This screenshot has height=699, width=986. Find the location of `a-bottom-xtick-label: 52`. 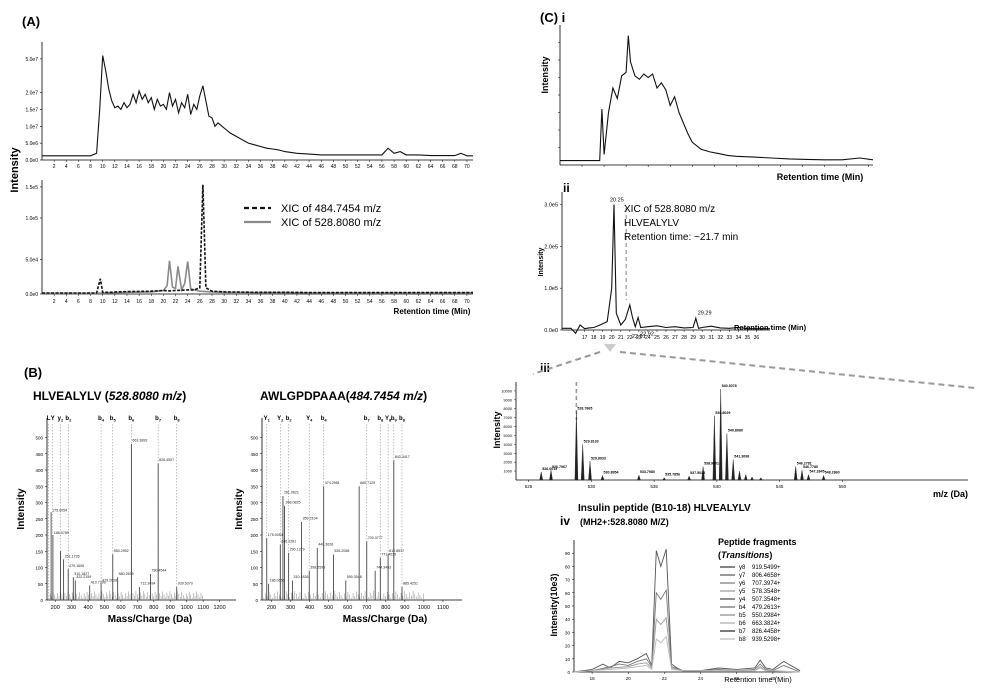

a-bottom-xtick-label: 52 is located at coordinates (358, 302).